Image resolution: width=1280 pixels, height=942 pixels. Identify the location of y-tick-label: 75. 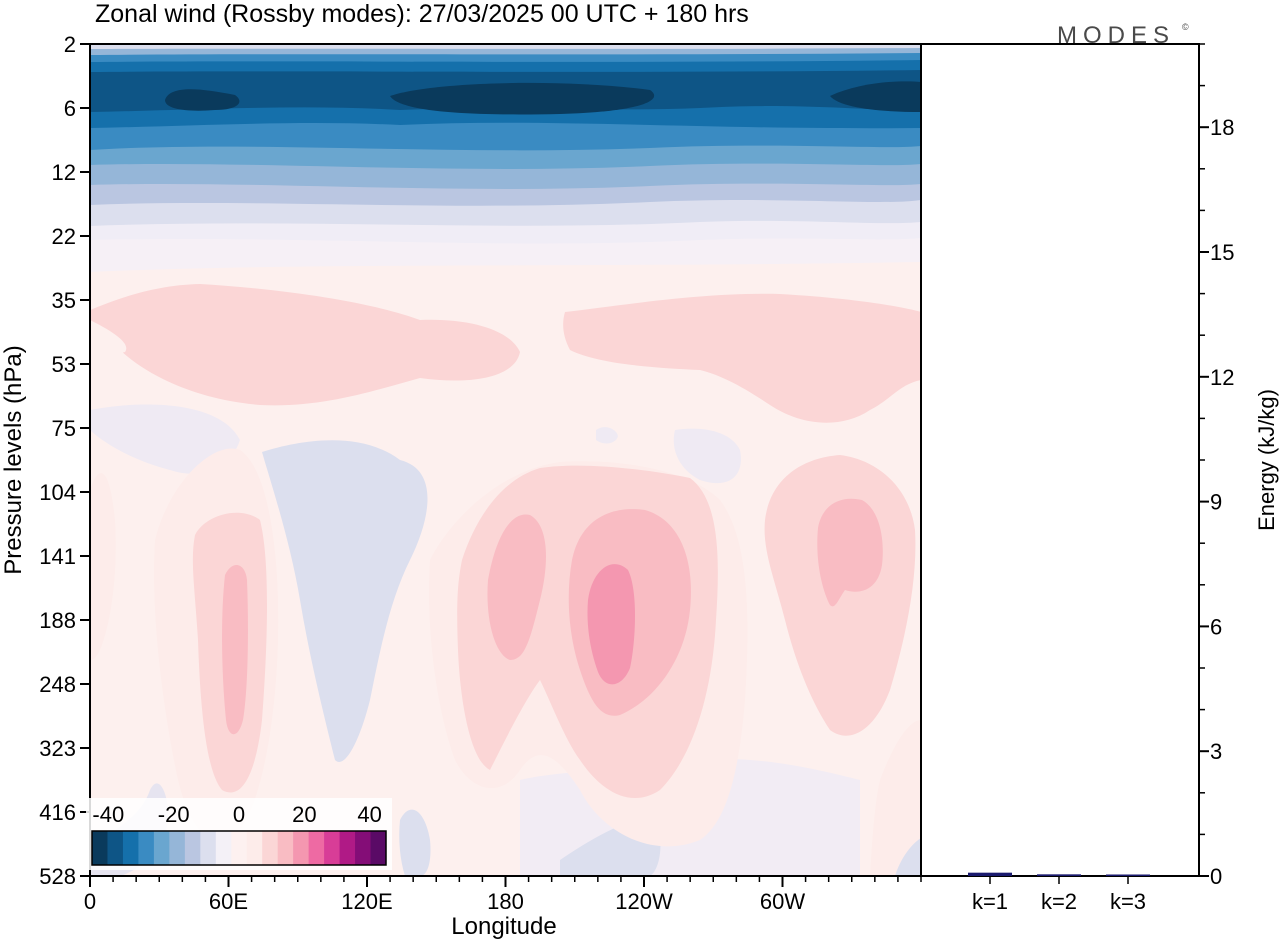
(64, 428).